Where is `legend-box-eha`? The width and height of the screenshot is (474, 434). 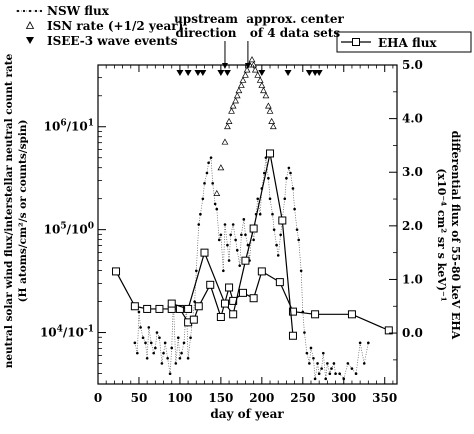 legend-box-eha is located at coordinates (404, 42).